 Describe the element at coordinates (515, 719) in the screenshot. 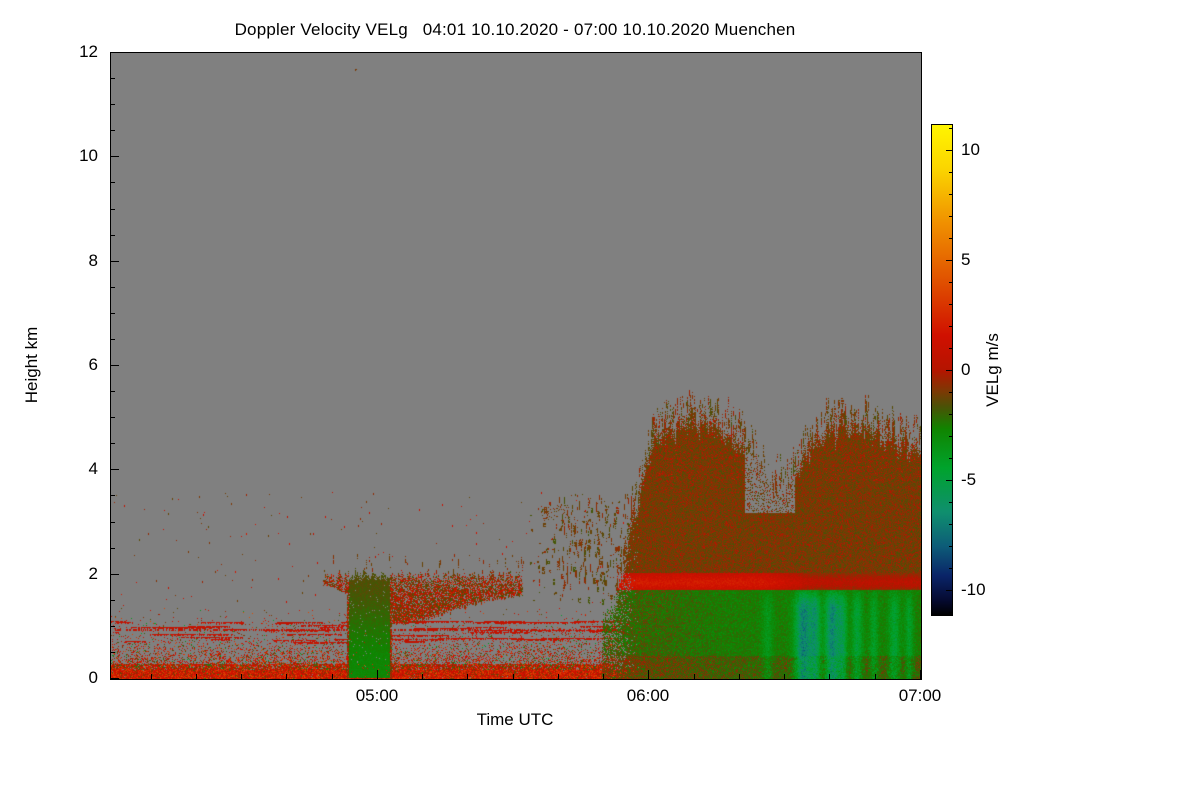

I see `x-axis-label: Time UTC` at that location.